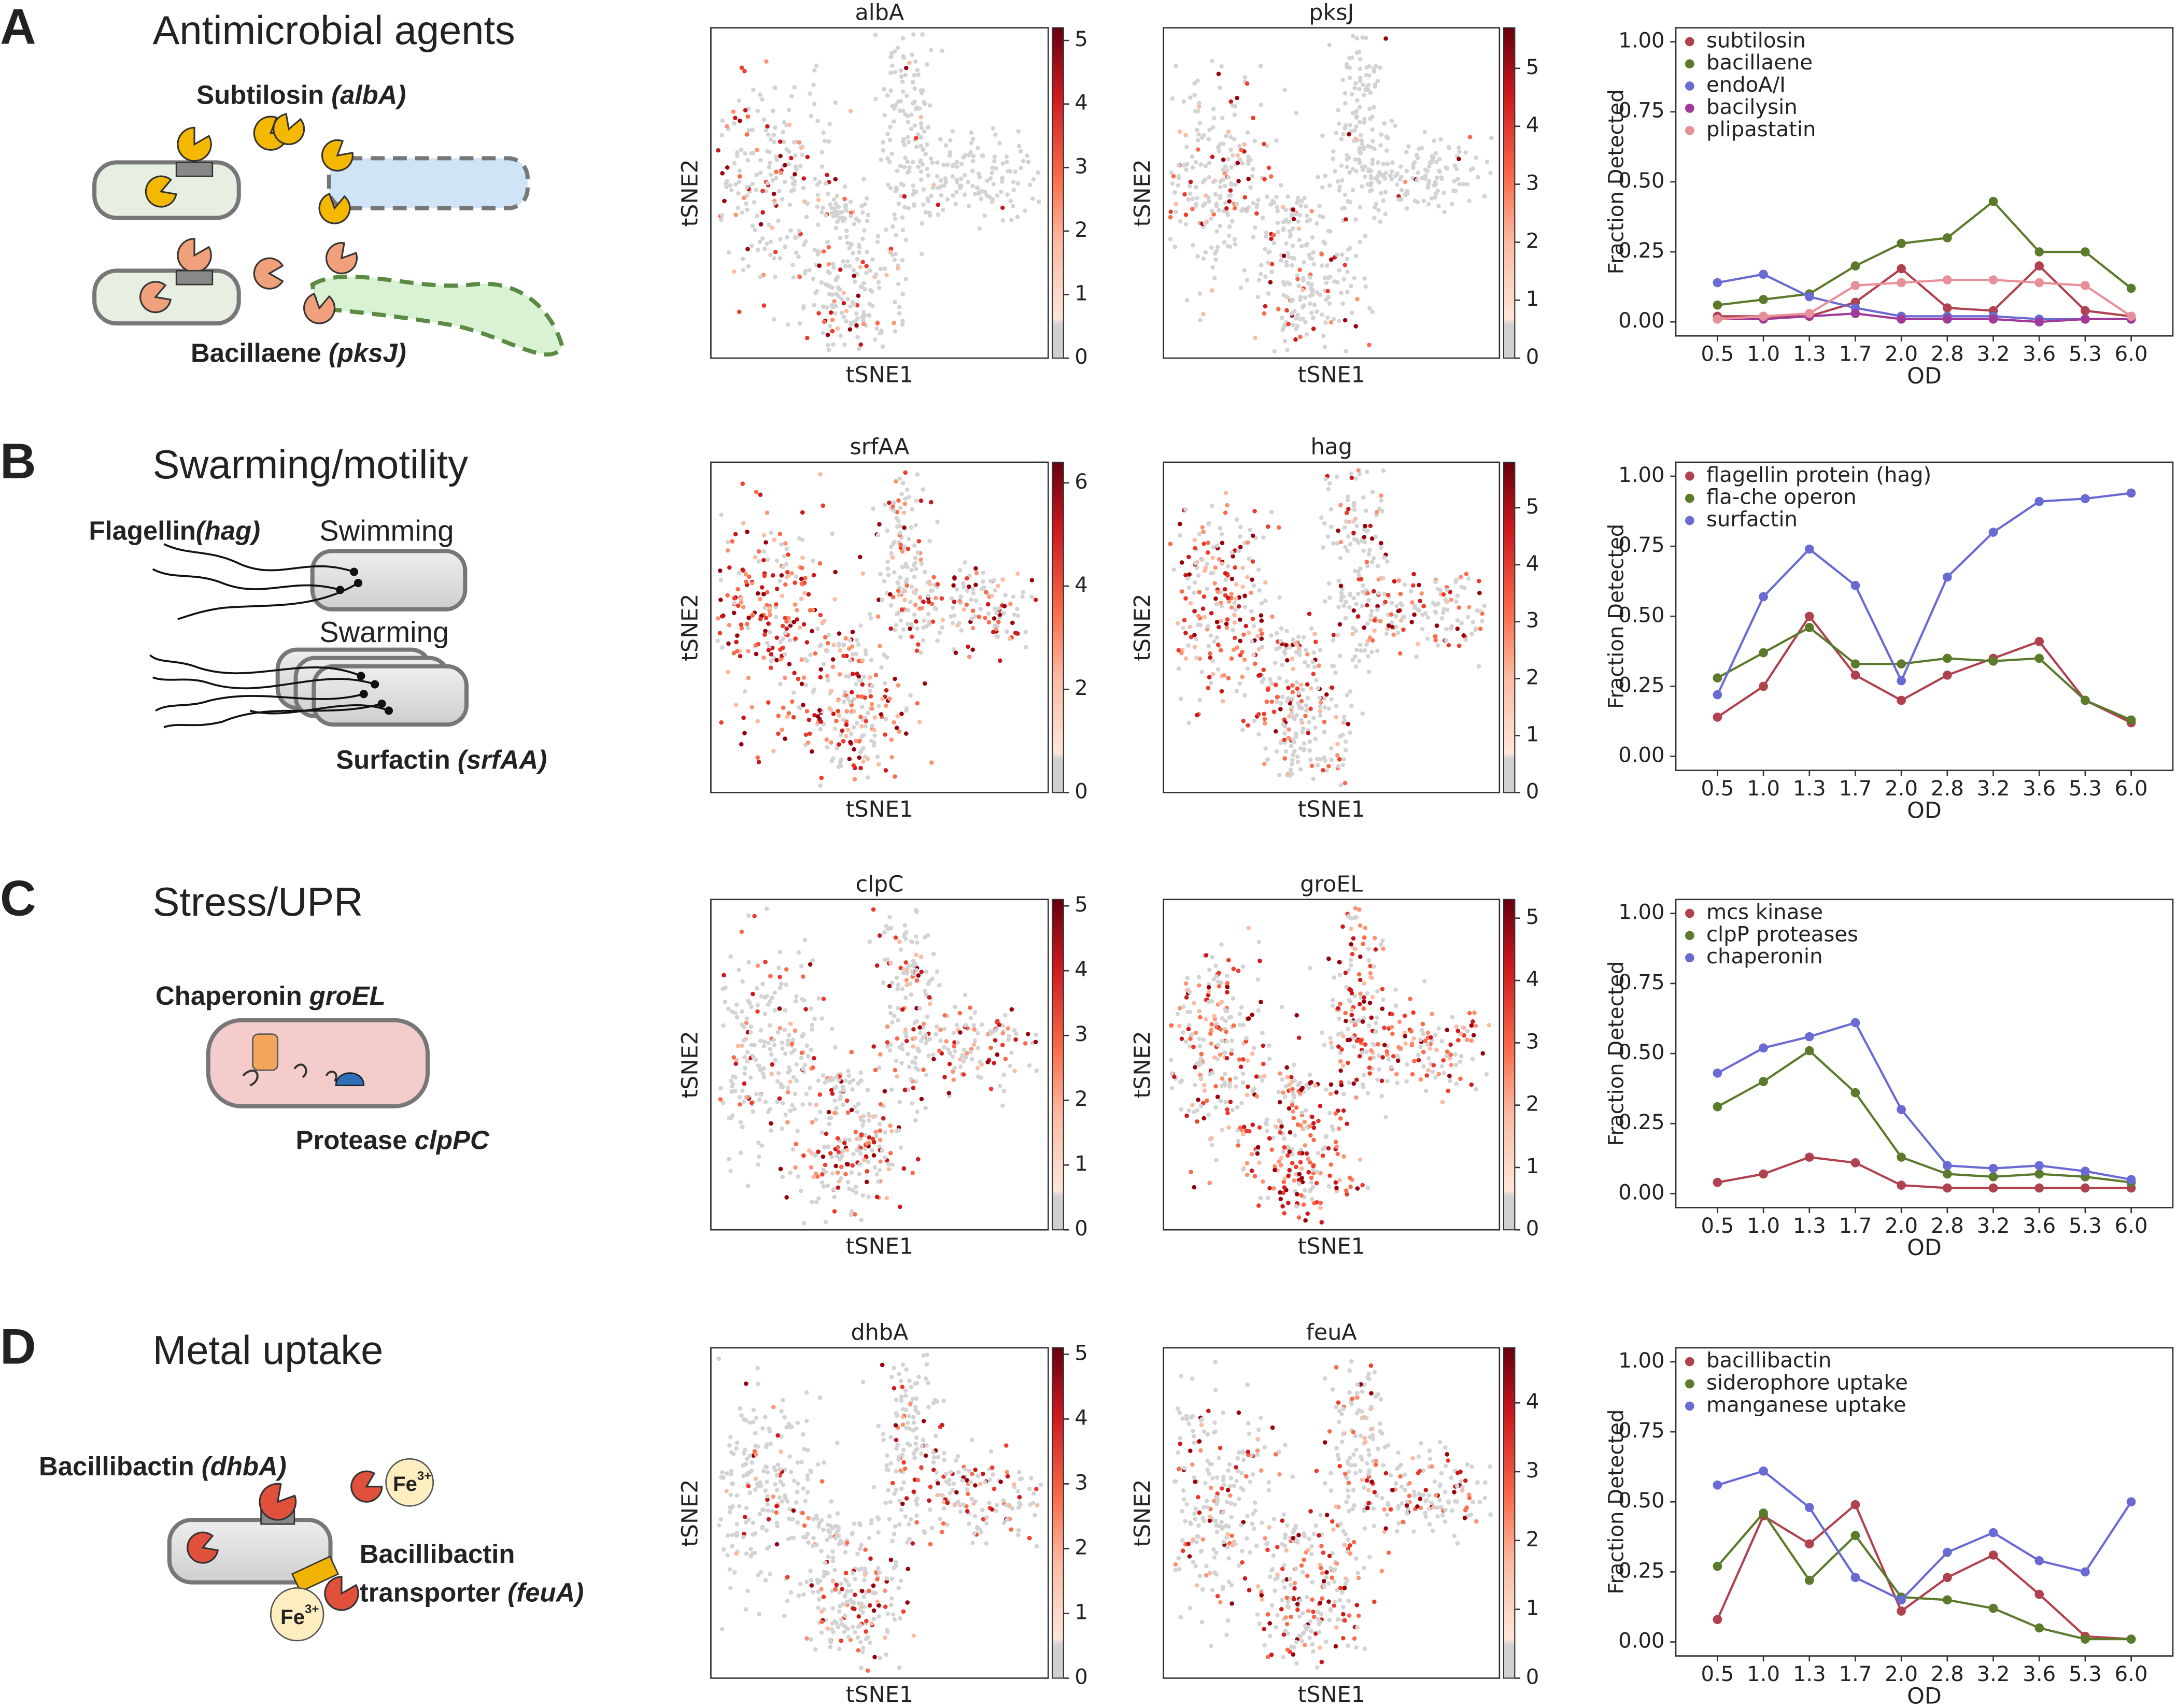 The height and width of the screenshot is (1708, 2177). Describe the element at coordinates (879, 12) in the screenshot. I see `plot-title: albA` at that location.